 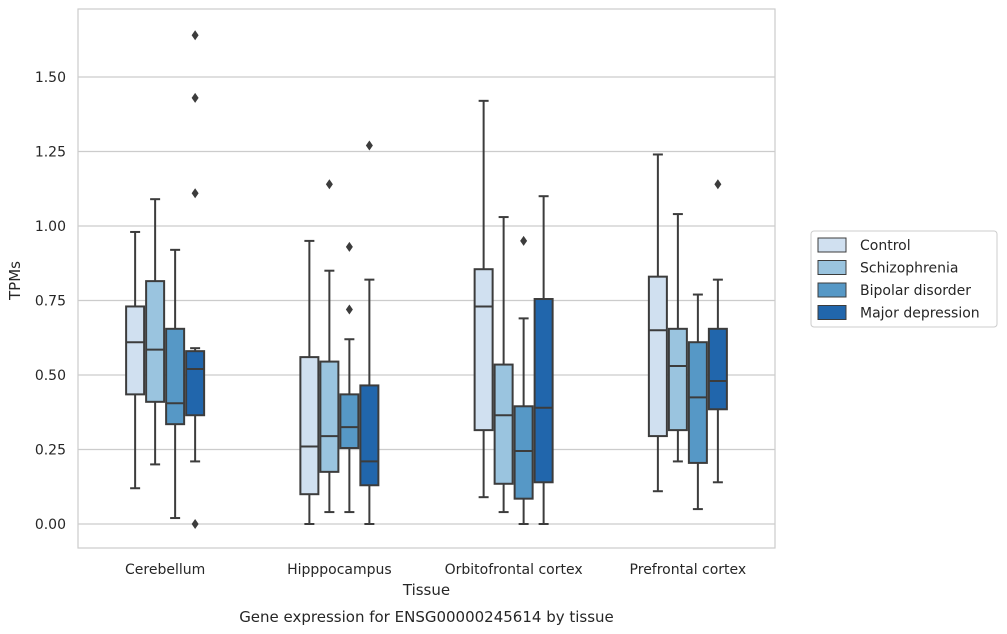 What do you see at coordinates (514, 570) in the screenshot?
I see `x-tick-label: Orbitofrontal cortex` at bounding box center [514, 570].